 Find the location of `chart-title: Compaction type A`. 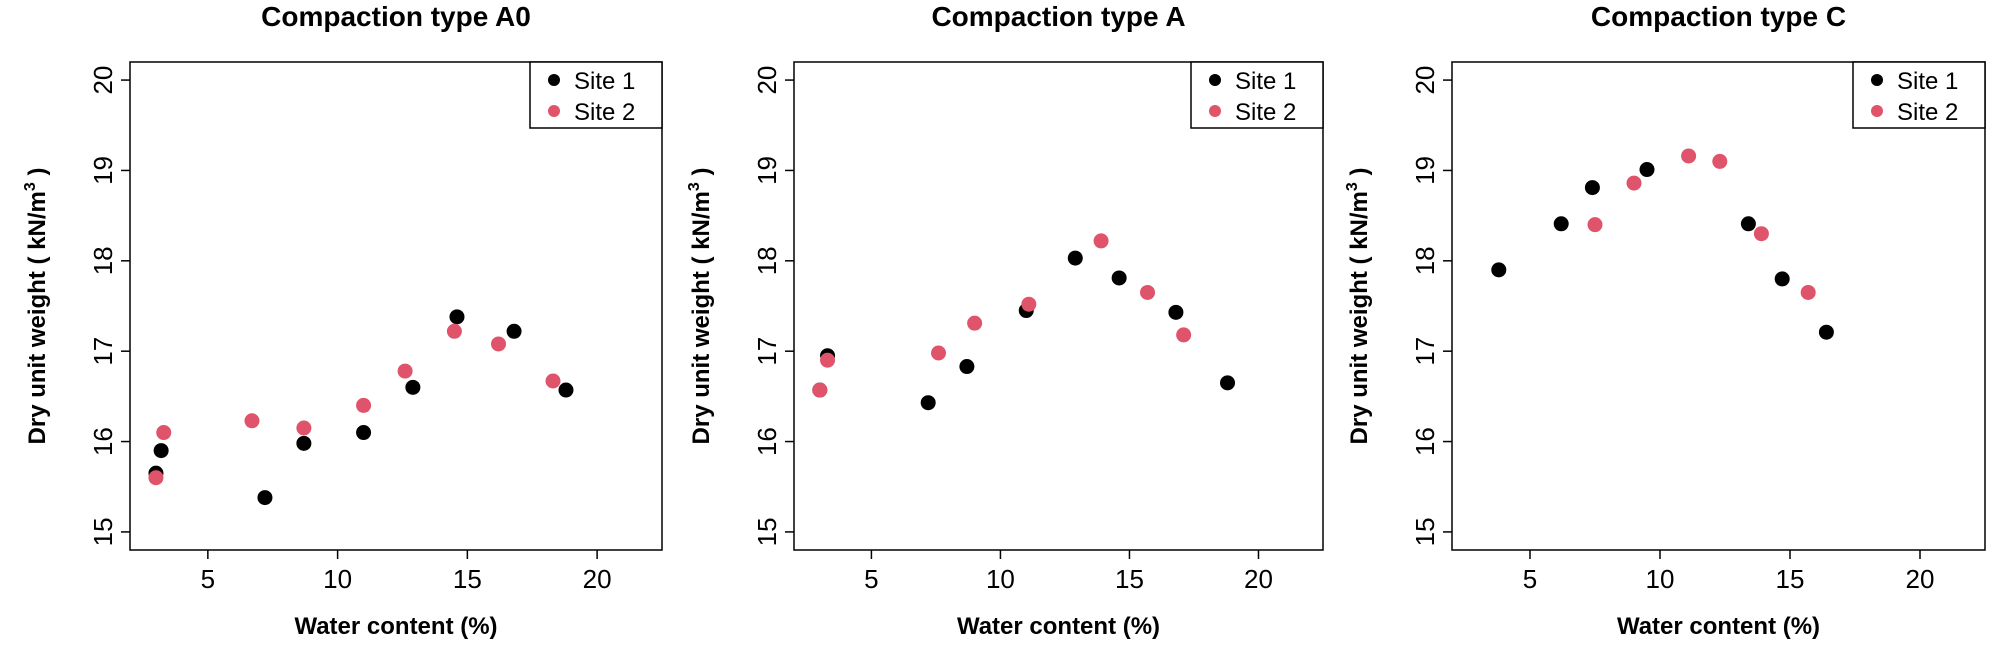

chart-title: Compaction type A is located at coordinates (1058, 16).